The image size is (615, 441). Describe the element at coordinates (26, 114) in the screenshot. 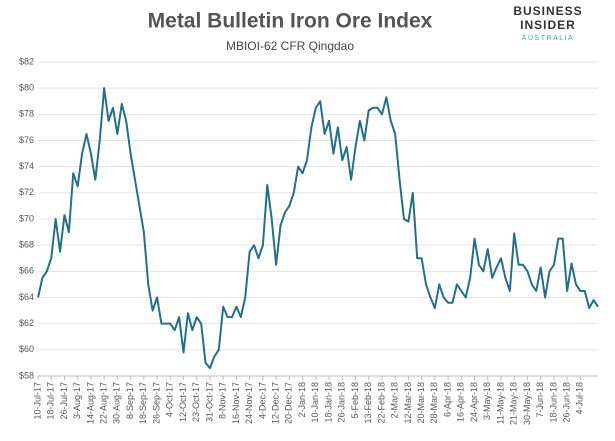

I see `y-tick-label: $78` at that location.